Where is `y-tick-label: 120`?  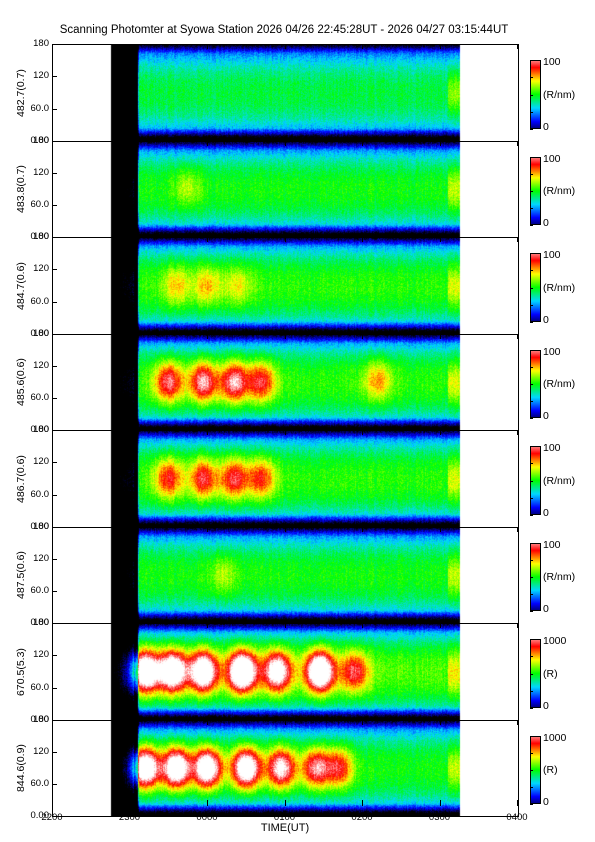 y-tick-label: 120 is located at coordinates (41, 365).